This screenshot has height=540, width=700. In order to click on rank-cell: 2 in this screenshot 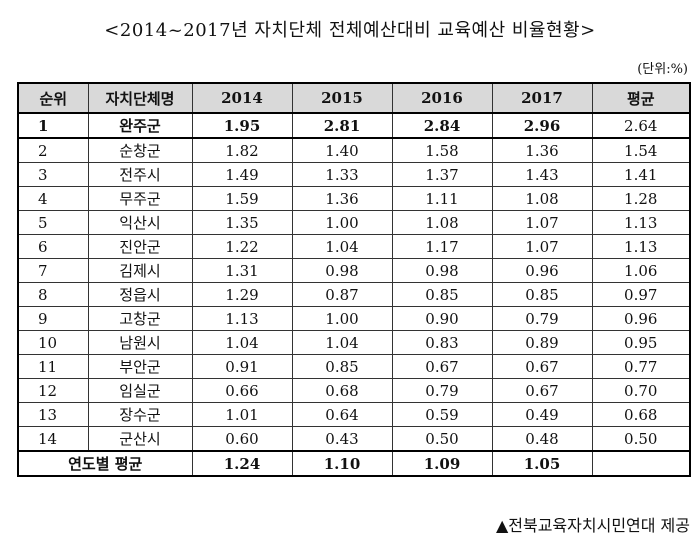, I will do `click(53, 150)`.